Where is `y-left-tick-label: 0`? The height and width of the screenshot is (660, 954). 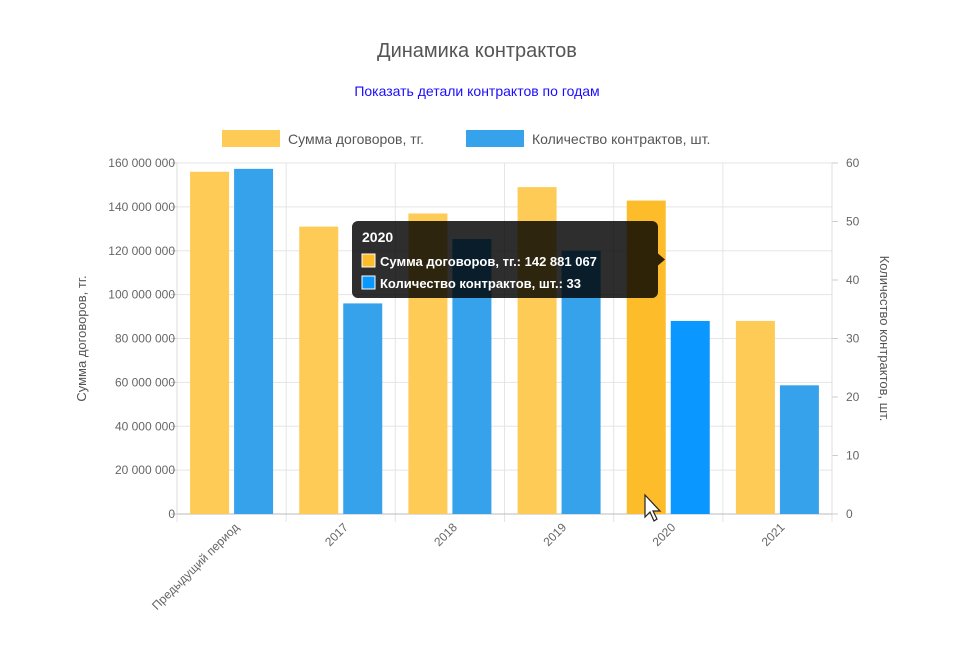
y-left-tick-label: 0 is located at coordinates (171, 514).